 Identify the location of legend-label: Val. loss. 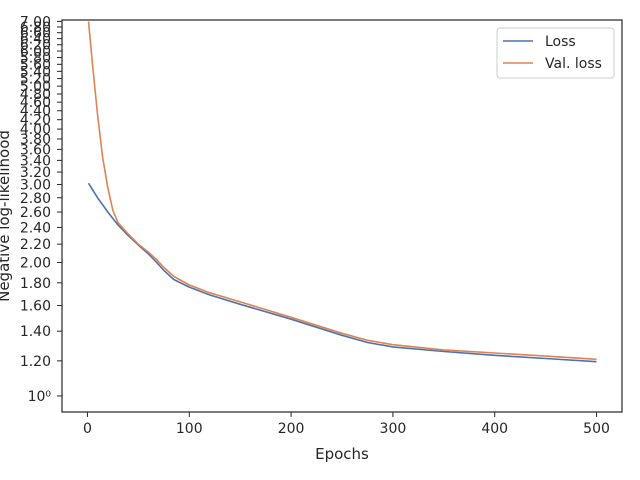
(573, 64).